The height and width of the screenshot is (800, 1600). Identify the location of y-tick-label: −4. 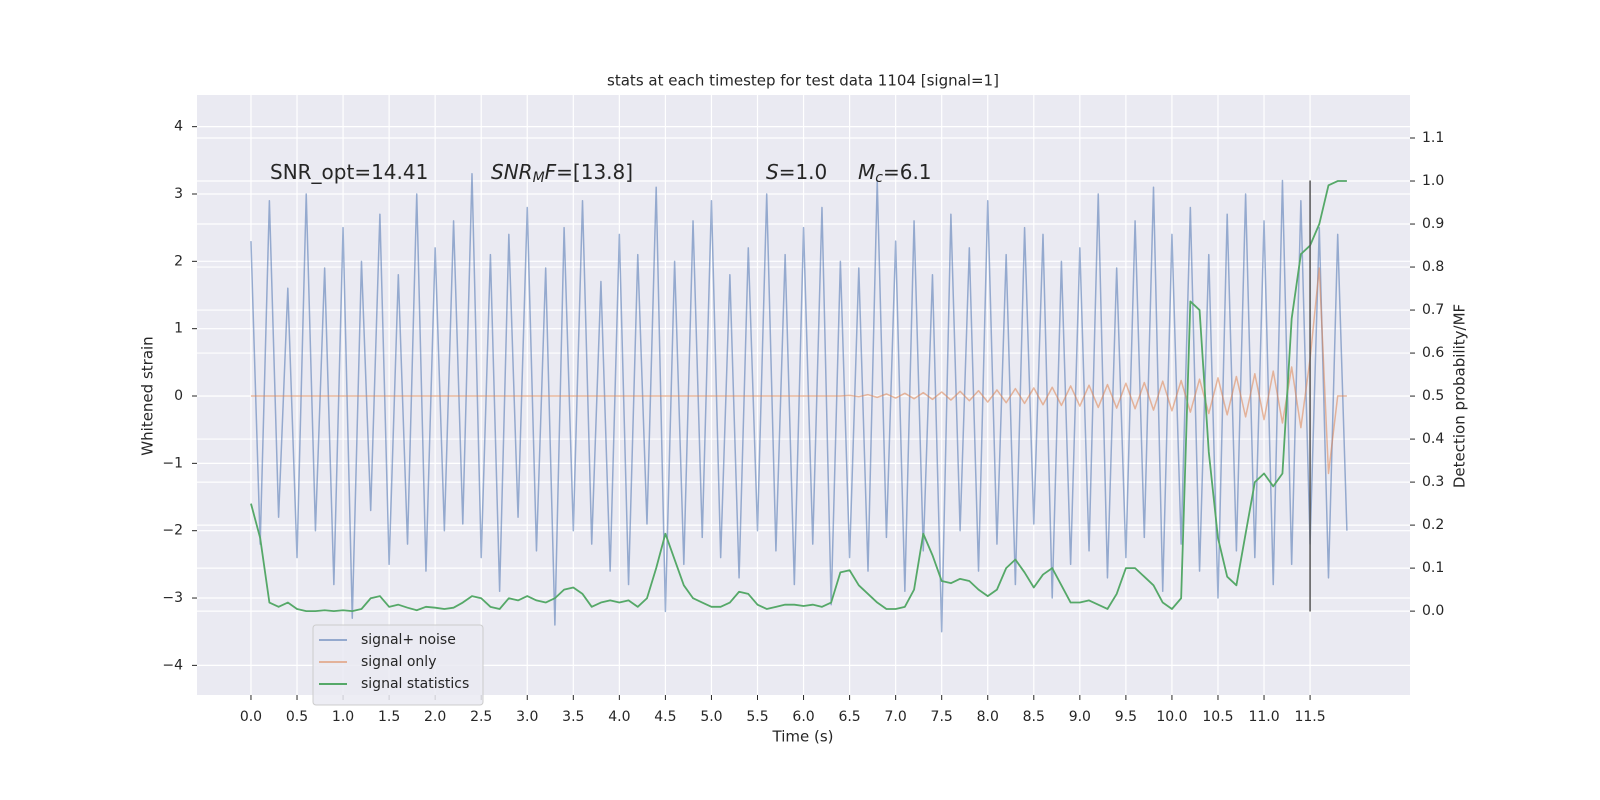
(172, 665).